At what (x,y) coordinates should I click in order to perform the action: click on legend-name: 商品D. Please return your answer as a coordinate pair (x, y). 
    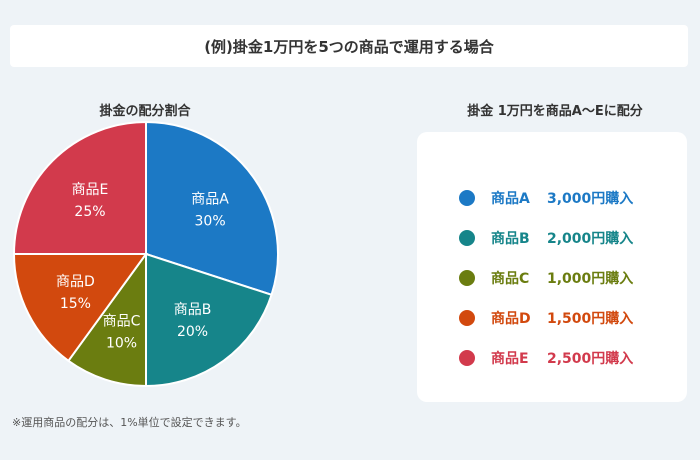
    Looking at the image, I should click on (511, 319).